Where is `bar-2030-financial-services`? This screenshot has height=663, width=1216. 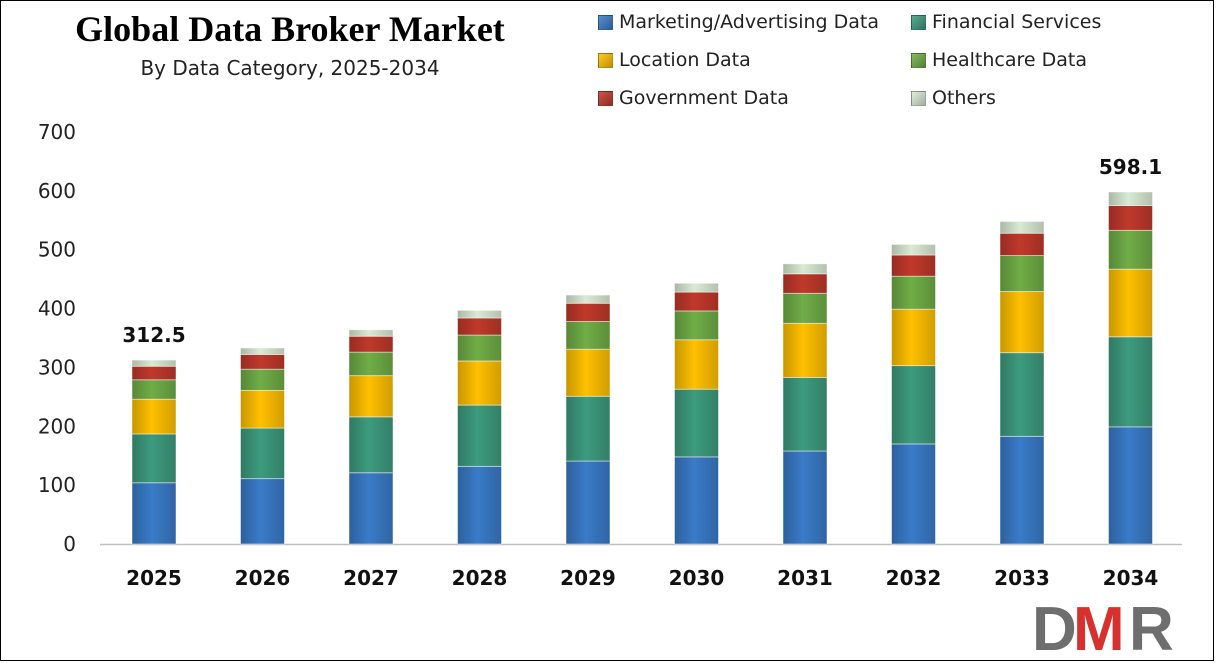 bar-2030-financial-services is located at coordinates (696, 423).